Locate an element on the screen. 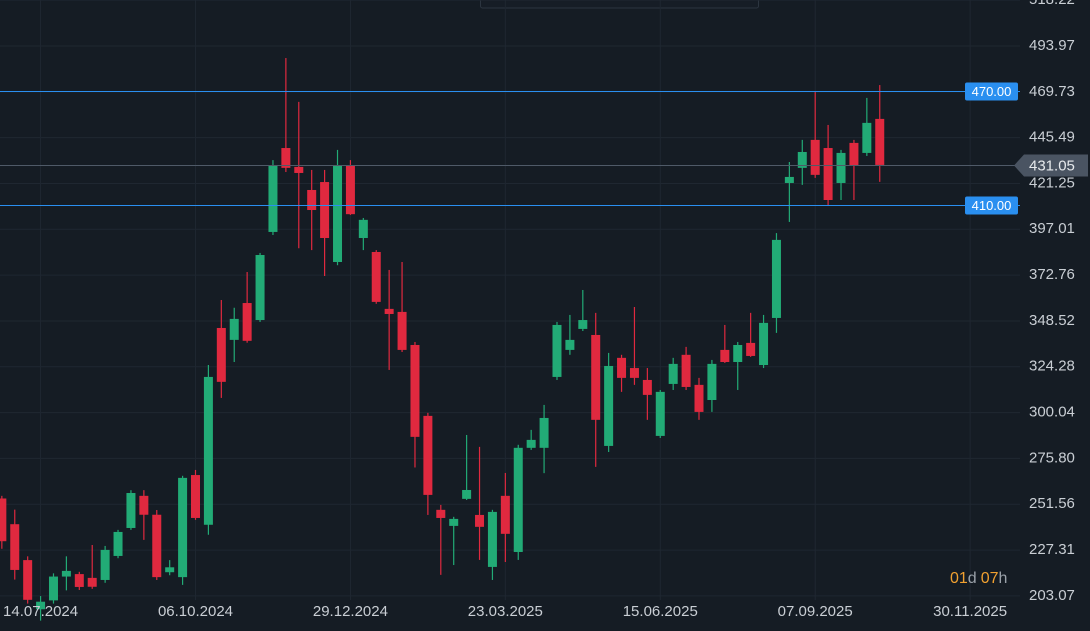 The image size is (1090, 631). x-tick-label: 15.06.2025 is located at coordinates (660, 611).